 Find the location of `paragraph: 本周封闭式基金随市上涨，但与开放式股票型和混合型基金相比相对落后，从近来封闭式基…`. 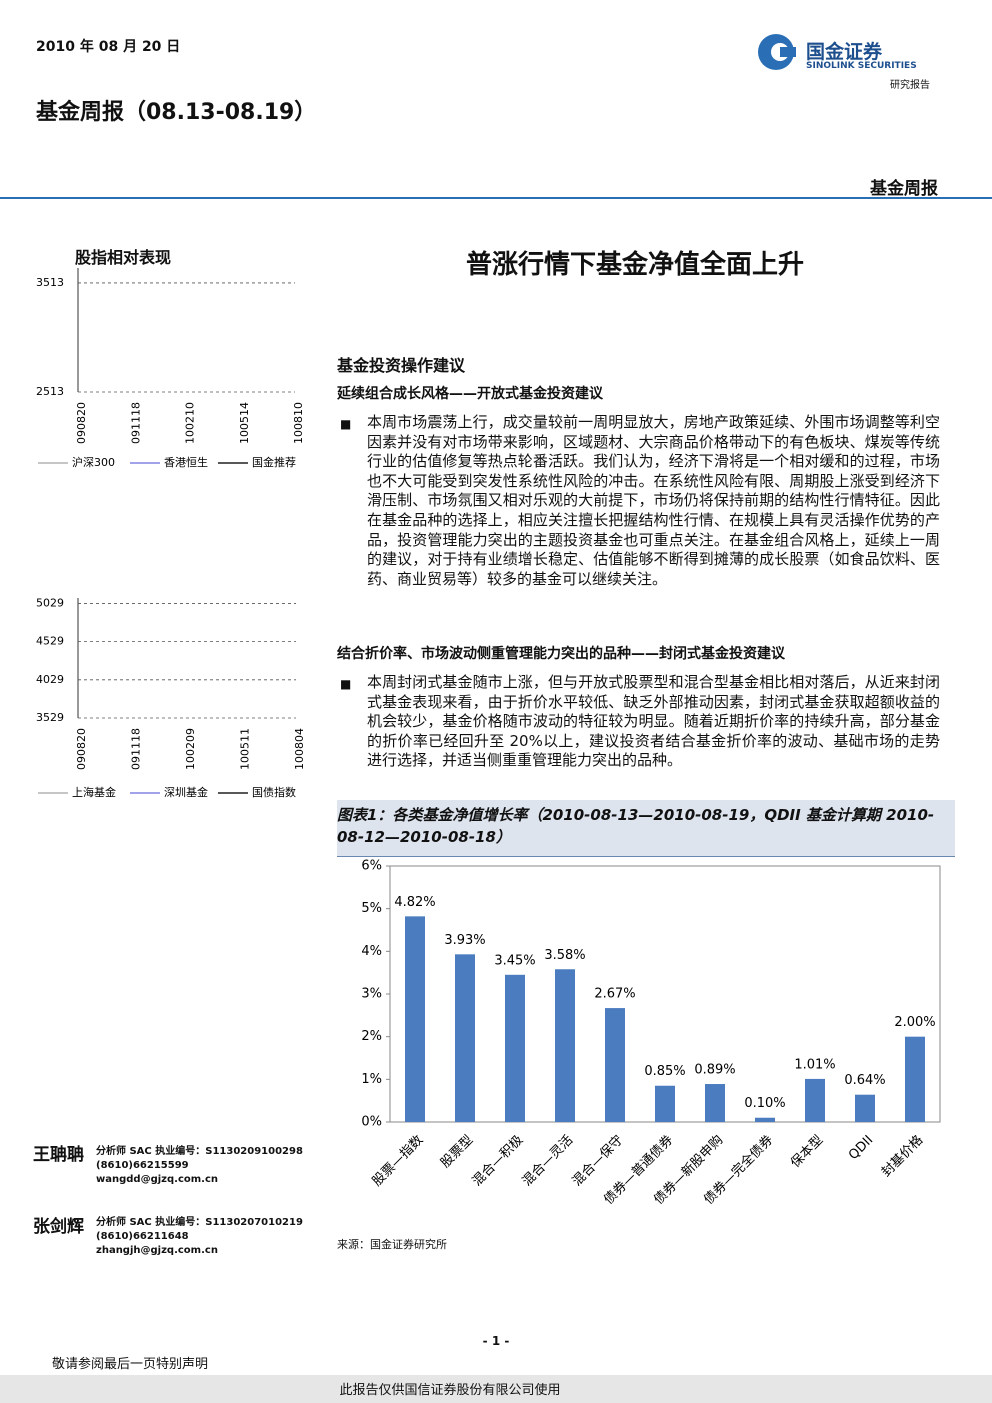

paragraph: 本周封闭式基金随市上涨，但与开放式股票型和混合型基金相比相对落后，从近来封闭式基… is located at coordinates (653, 721).